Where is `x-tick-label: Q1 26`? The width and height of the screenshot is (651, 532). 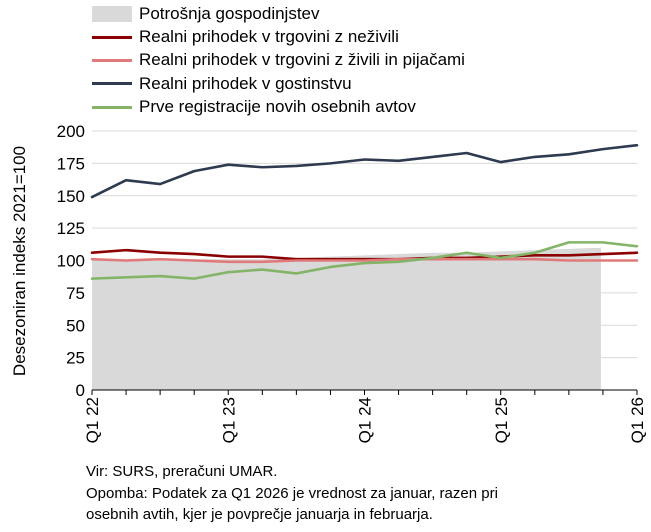
x-tick-label: Q1 26 is located at coordinates (637, 420).